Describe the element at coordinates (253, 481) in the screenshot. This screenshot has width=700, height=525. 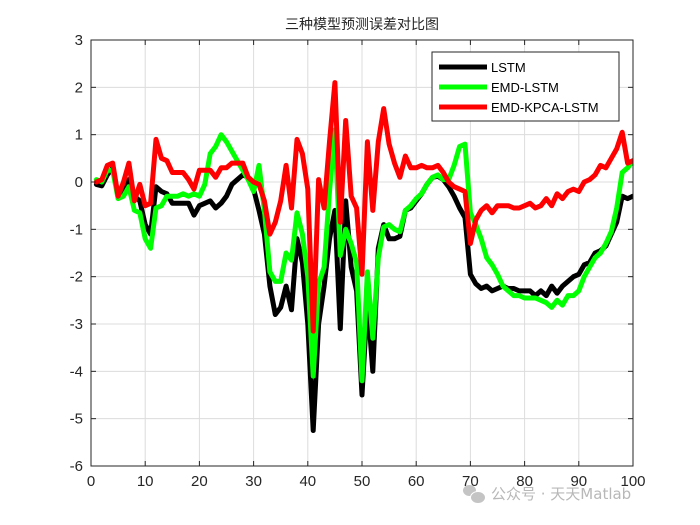
I see `x-tick-label: 30` at that location.